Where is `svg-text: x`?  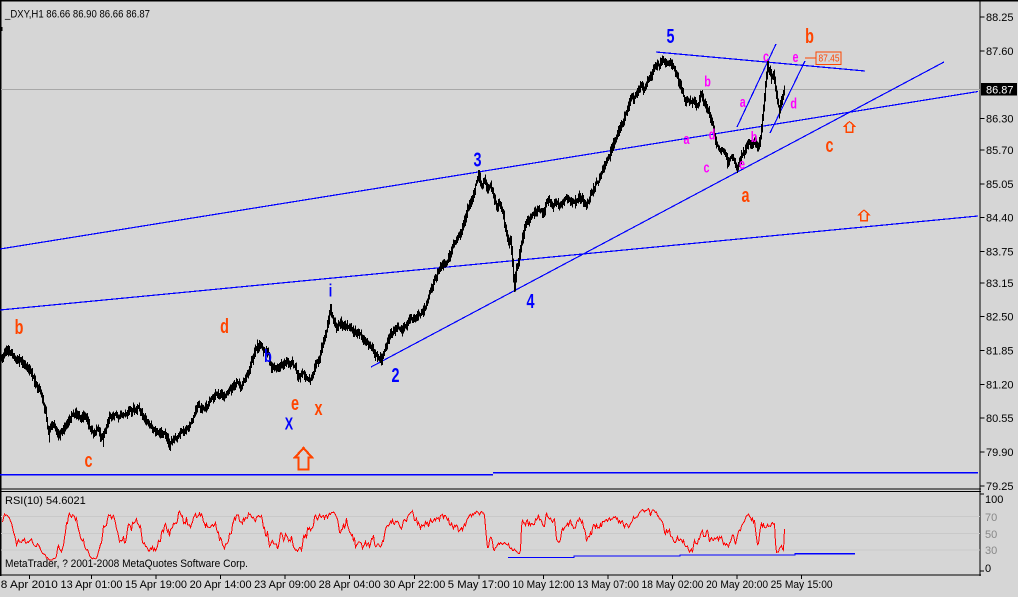
svg-text: x is located at coordinates (318, 408).